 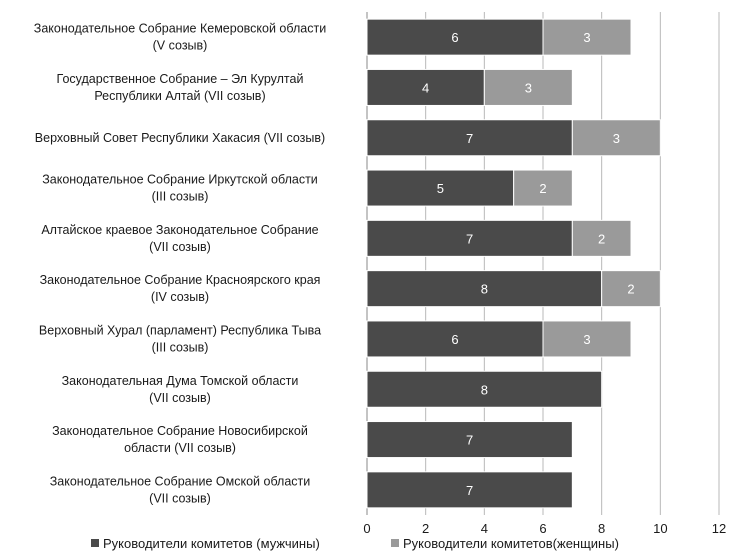 What do you see at coordinates (180, 297) in the screenshot?
I see `category-label: (IV созыв)` at bounding box center [180, 297].